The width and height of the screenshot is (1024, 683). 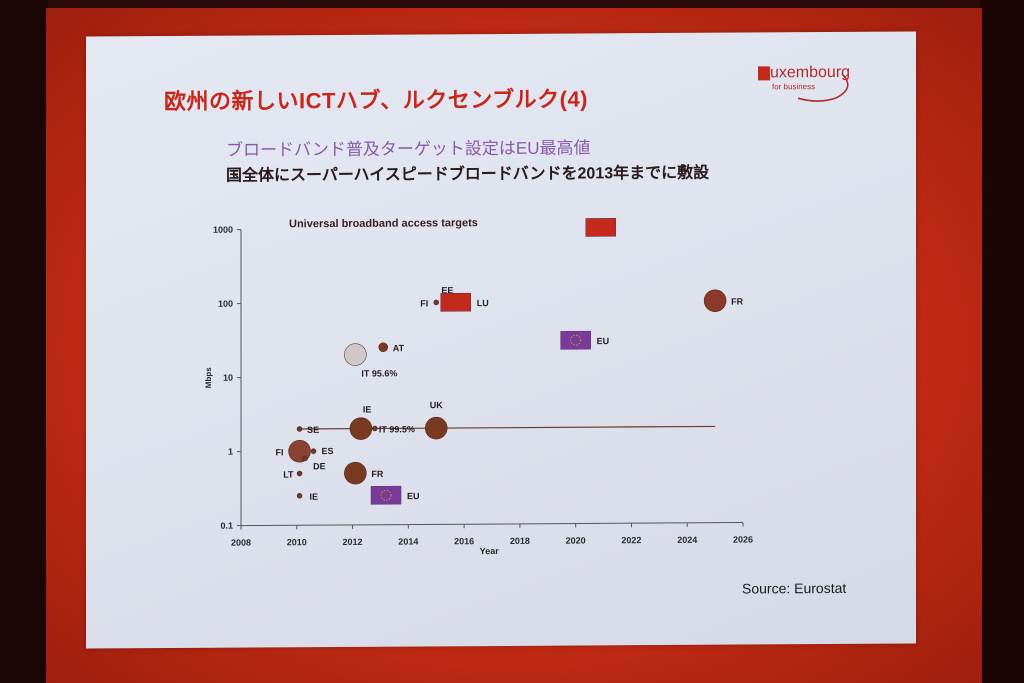 What do you see at coordinates (436, 405) in the screenshot?
I see `point-label: UK` at bounding box center [436, 405].